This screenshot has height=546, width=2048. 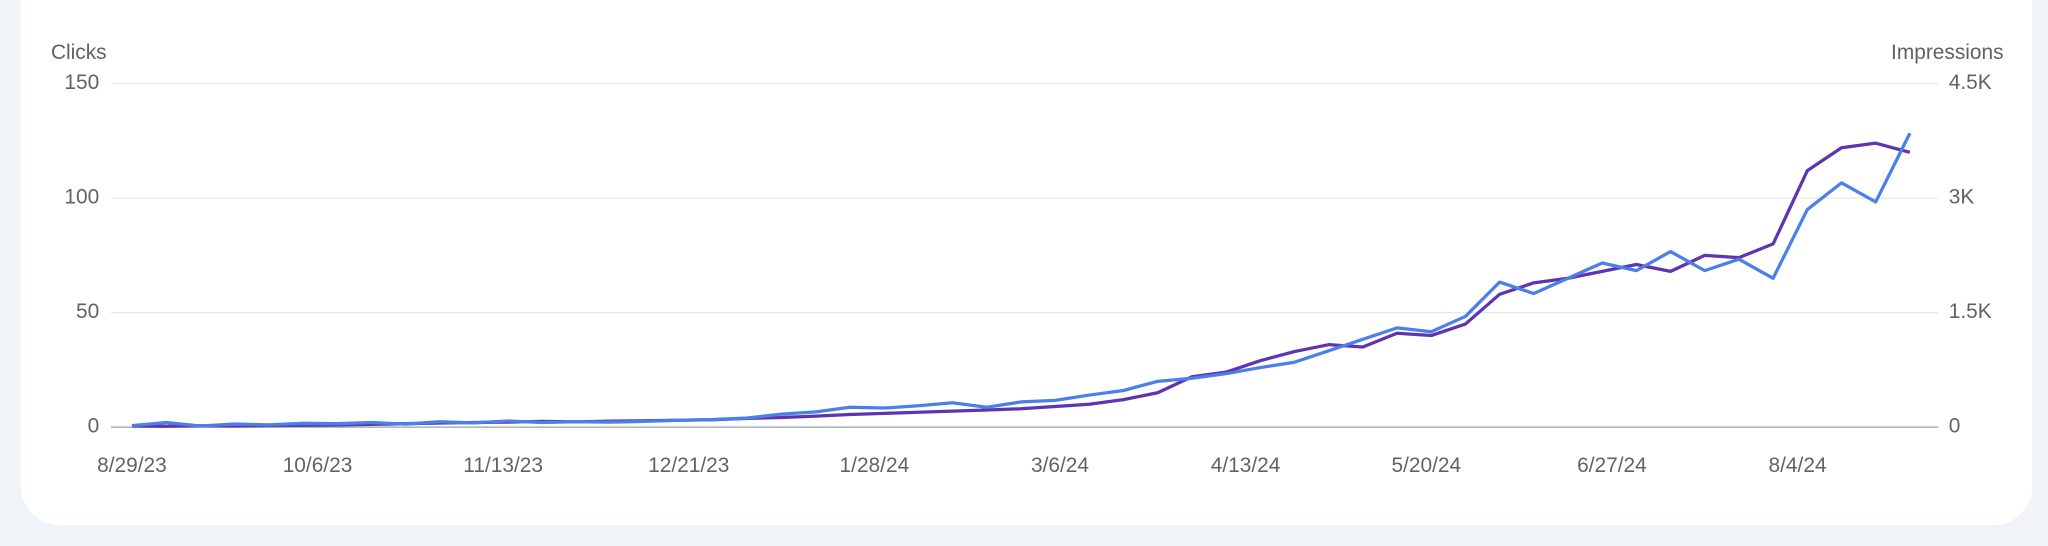 What do you see at coordinates (1612, 465) in the screenshot?
I see `x-tick-label: 6/27/24` at bounding box center [1612, 465].